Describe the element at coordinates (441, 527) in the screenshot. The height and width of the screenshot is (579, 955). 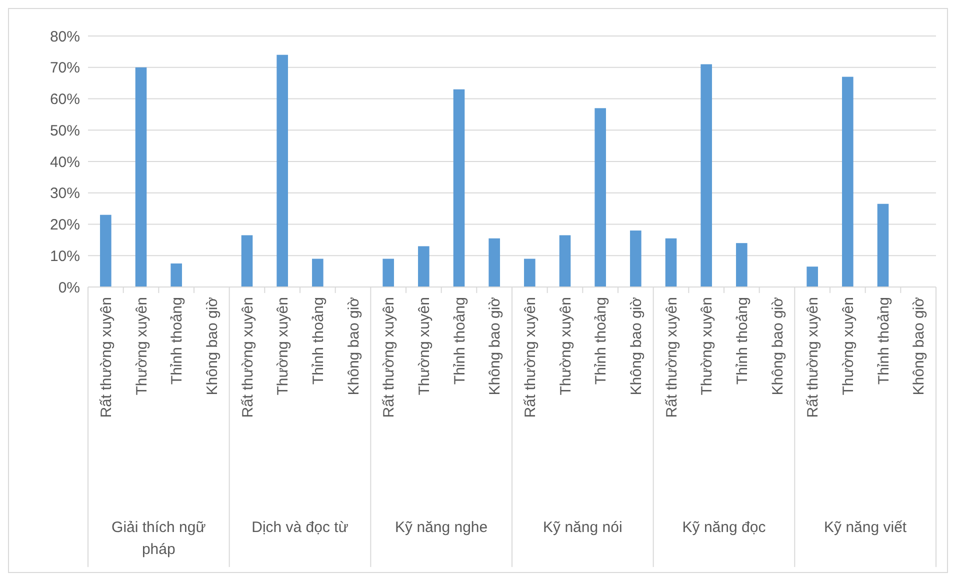
I see `text: Kỹ năng nghe` at that location.